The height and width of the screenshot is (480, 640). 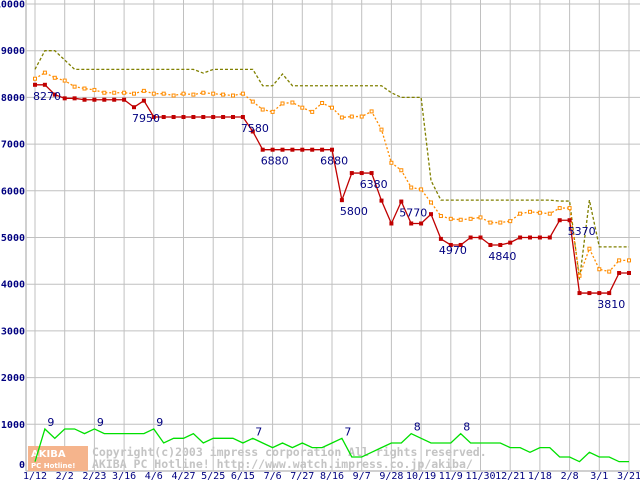 I want to click on logo-bottom-text: PC Hotline!, so click(x=53, y=466).